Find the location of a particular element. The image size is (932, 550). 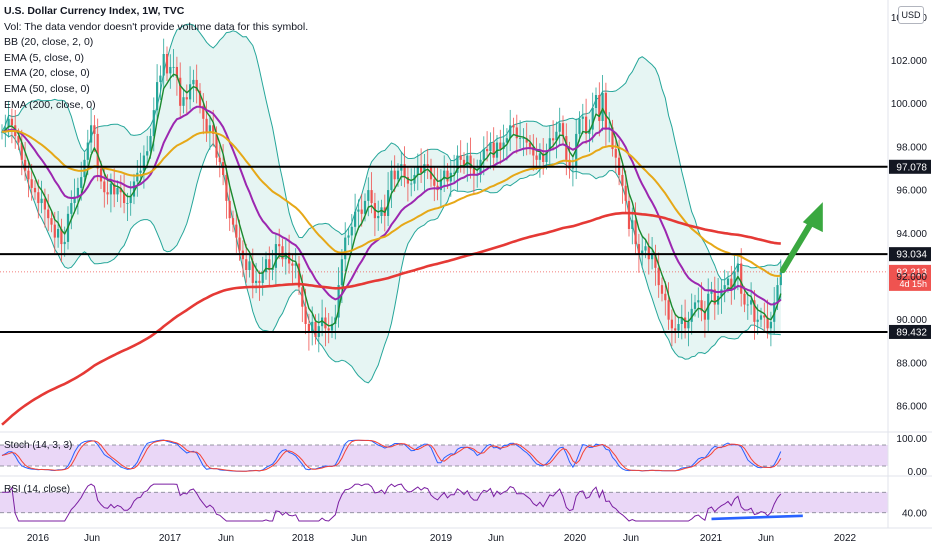

legend-ema50: EMA (50, close, 0) is located at coordinates (47, 88).